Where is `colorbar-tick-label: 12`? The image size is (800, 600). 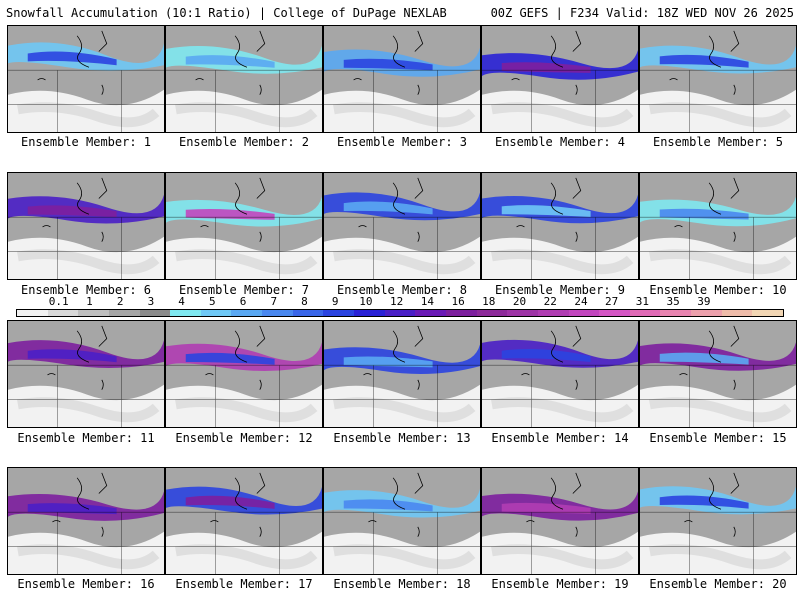
colorbar-tick-label: 12 is located at coordinates (397, 301).